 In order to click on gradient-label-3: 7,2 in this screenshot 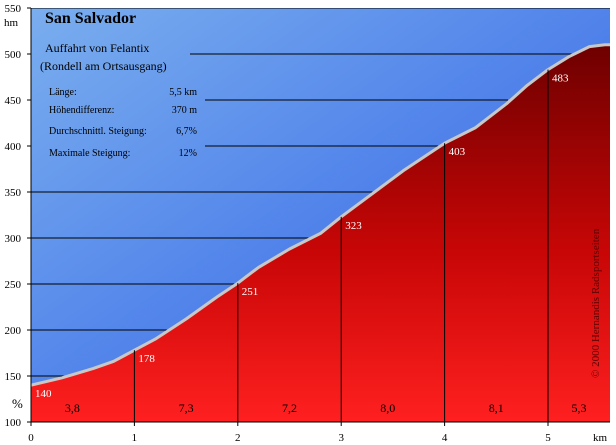, I will do `click(289, 408)`.